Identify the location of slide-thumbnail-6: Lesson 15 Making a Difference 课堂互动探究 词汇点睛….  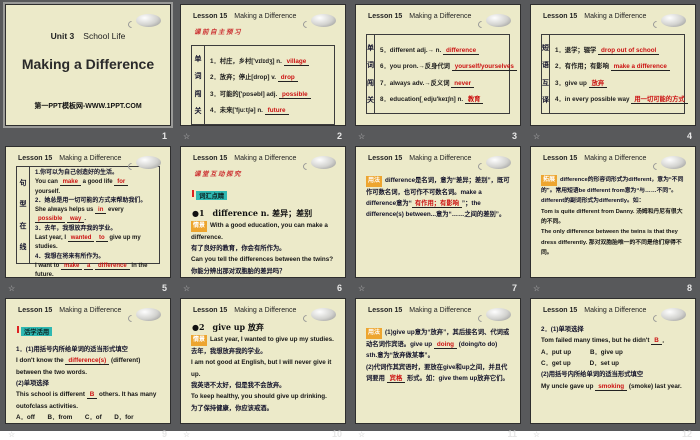
(263, 212).